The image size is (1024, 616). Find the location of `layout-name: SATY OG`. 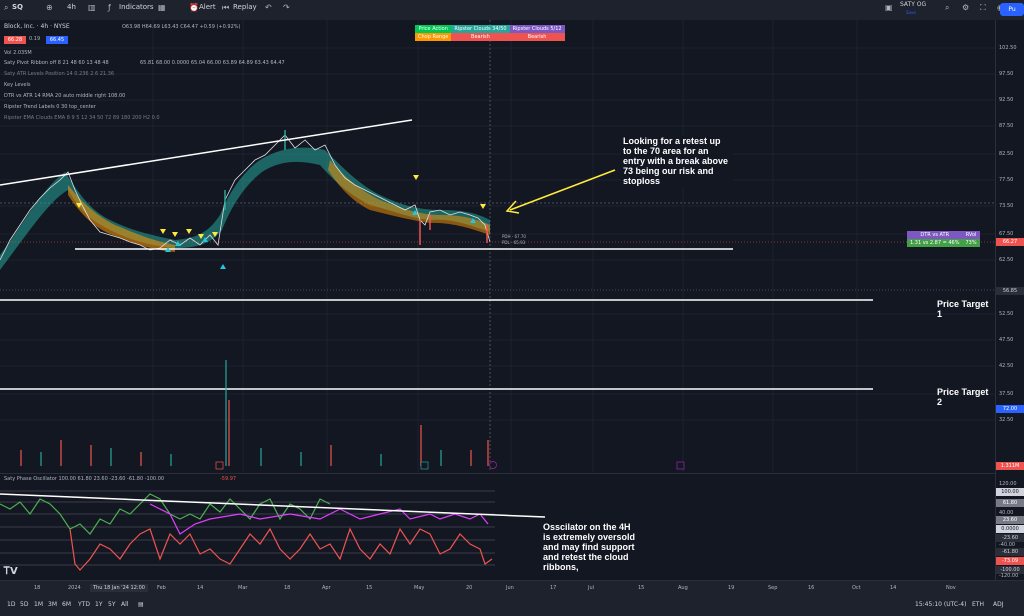

layout-name: SATY OG is located at coordinates (913, 4).